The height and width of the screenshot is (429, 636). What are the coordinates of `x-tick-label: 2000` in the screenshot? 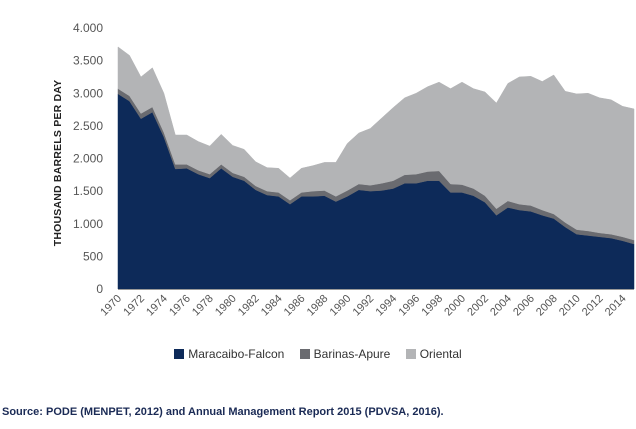 It's located at (455, 306).